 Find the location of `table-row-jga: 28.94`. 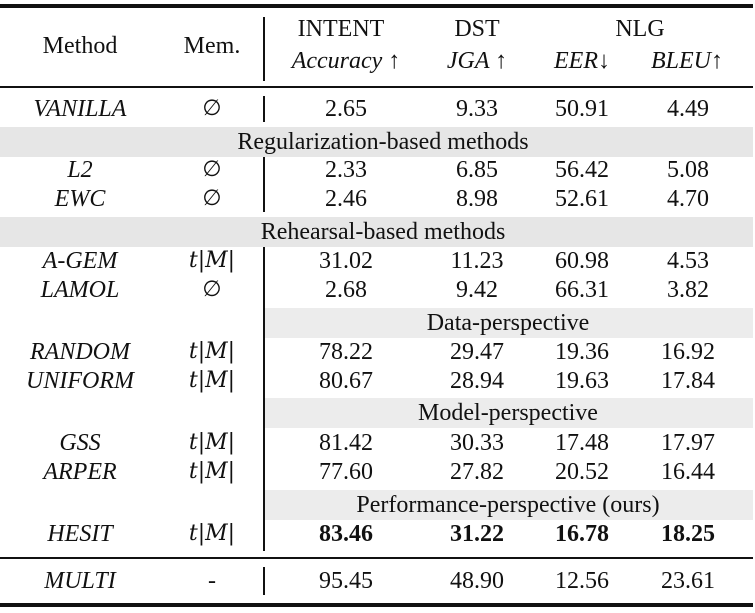

table-row-jga: 28.94 is located at coordinates (477, 381).